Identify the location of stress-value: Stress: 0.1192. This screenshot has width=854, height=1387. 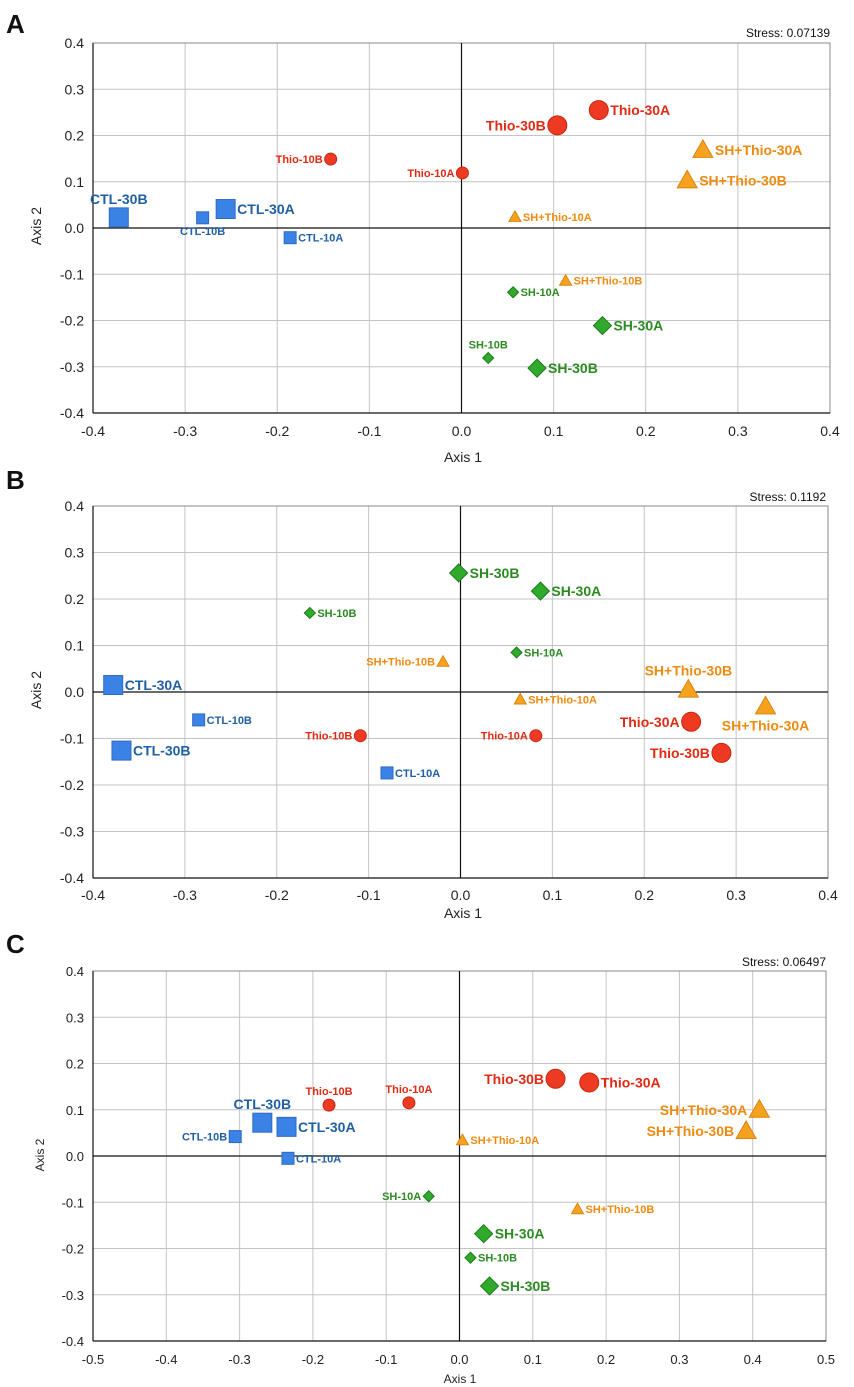
(788, 497).